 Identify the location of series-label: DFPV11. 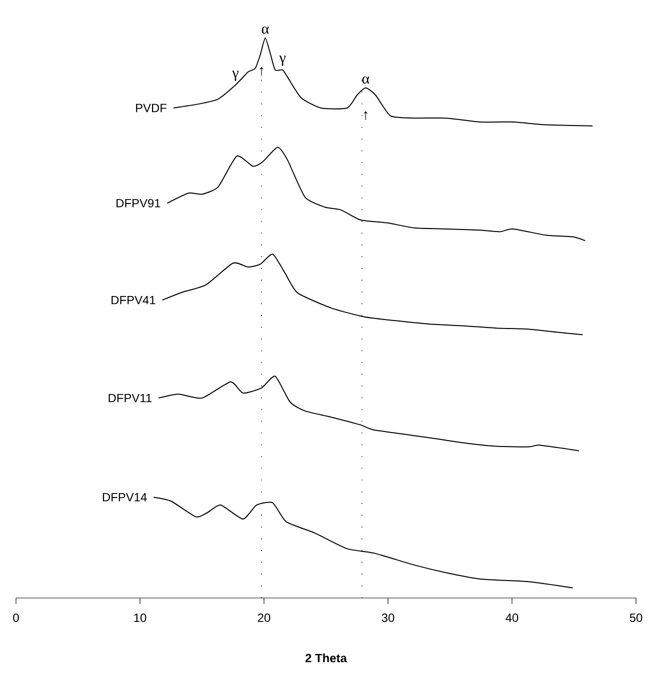
(130, 398).